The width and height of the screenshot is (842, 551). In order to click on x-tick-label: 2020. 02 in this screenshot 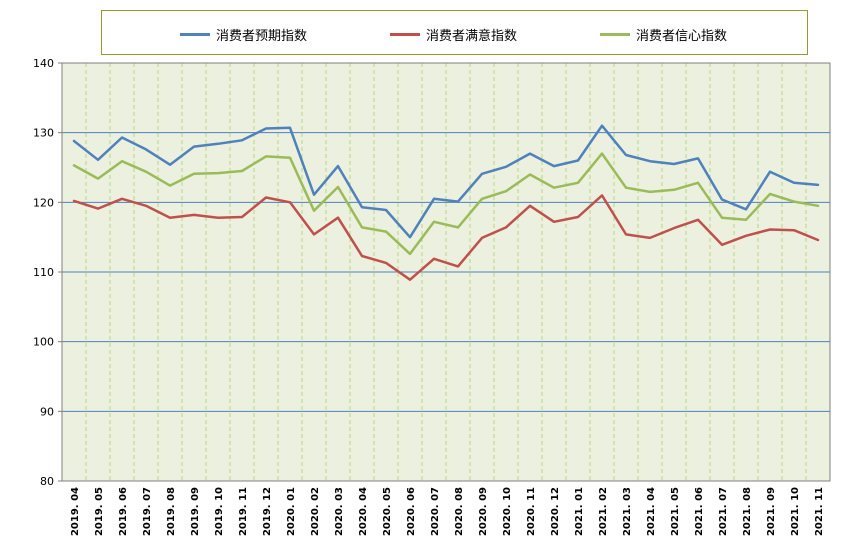, I will do `click(315, 511)`.